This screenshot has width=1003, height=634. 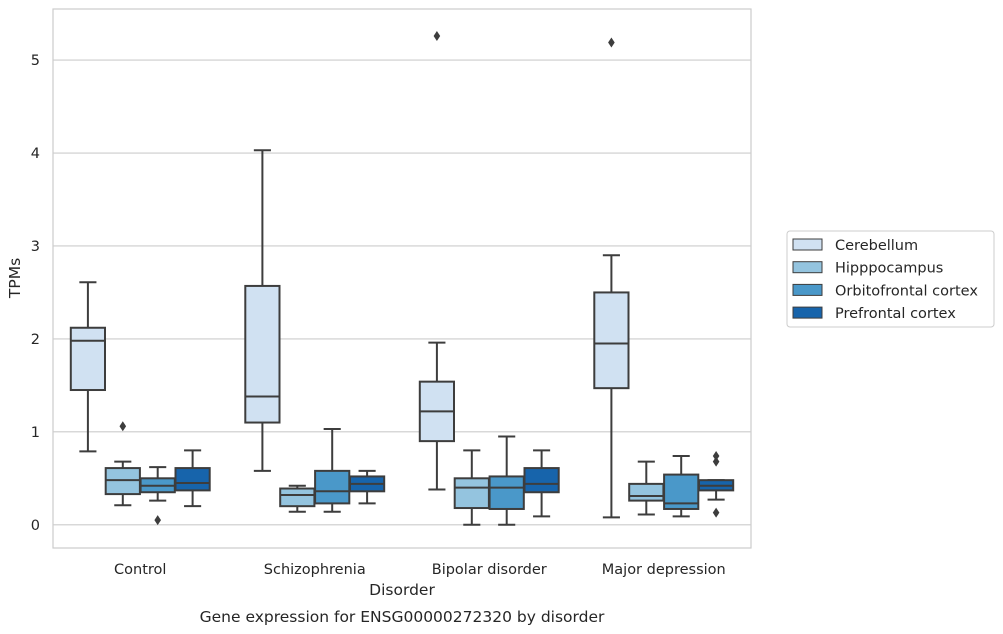 I want to click on legend-label: Orbitofrontal cortex, so click(x=906, y=291).